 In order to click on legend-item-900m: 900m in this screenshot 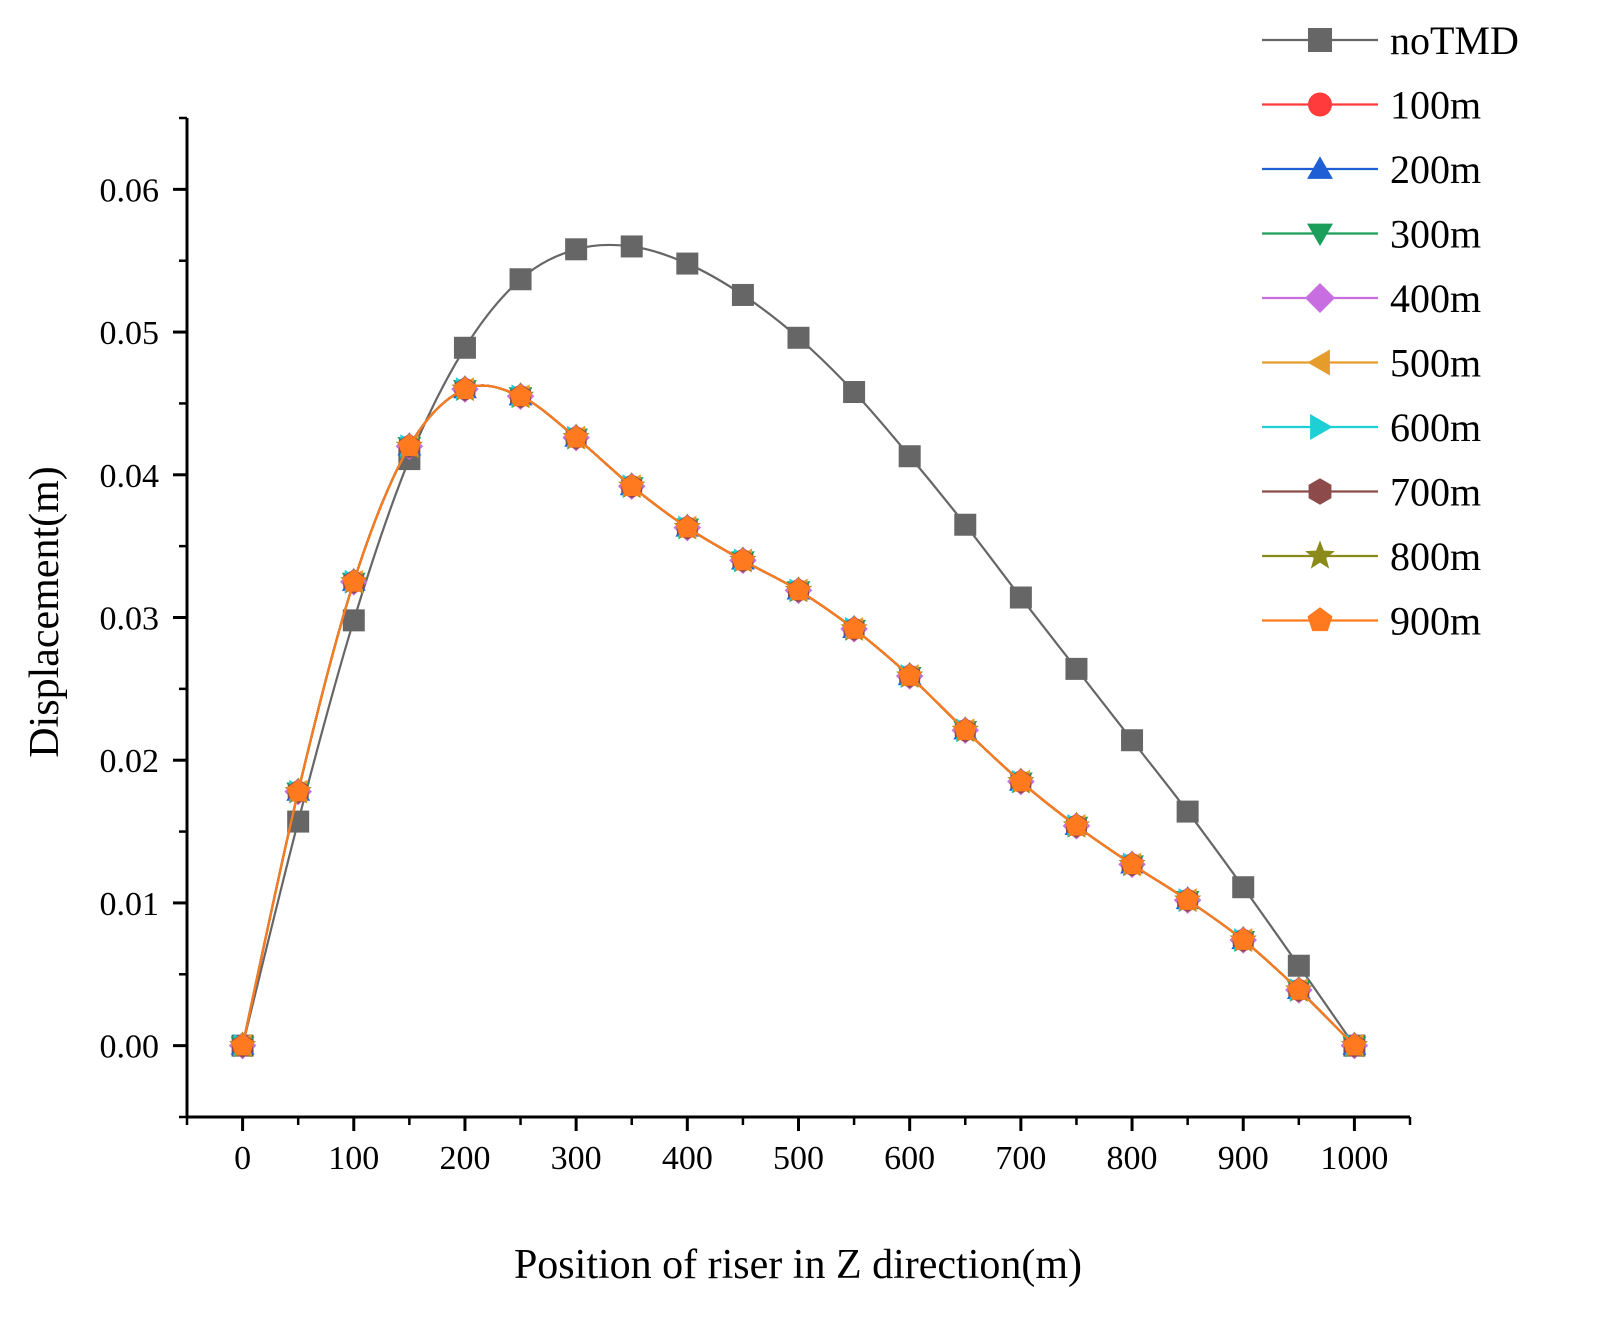, I will do `click(1371, 621)`.